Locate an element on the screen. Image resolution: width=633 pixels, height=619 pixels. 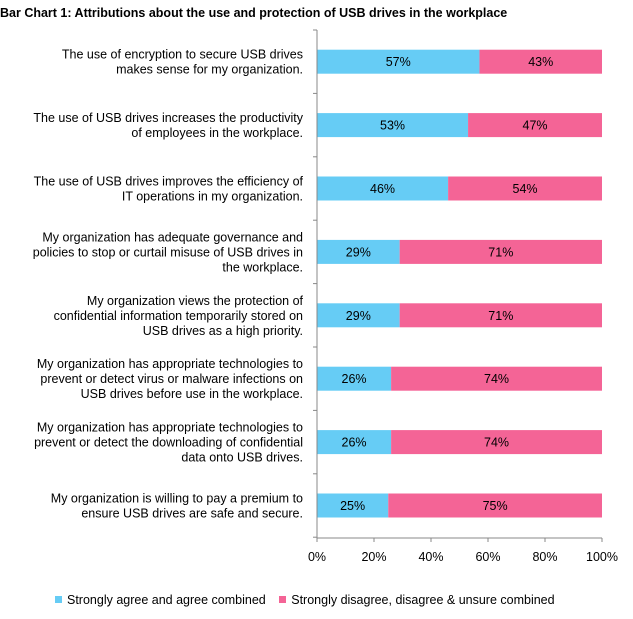
category-label-line: IT operations in my organization. is located at coordinates (212, 197).